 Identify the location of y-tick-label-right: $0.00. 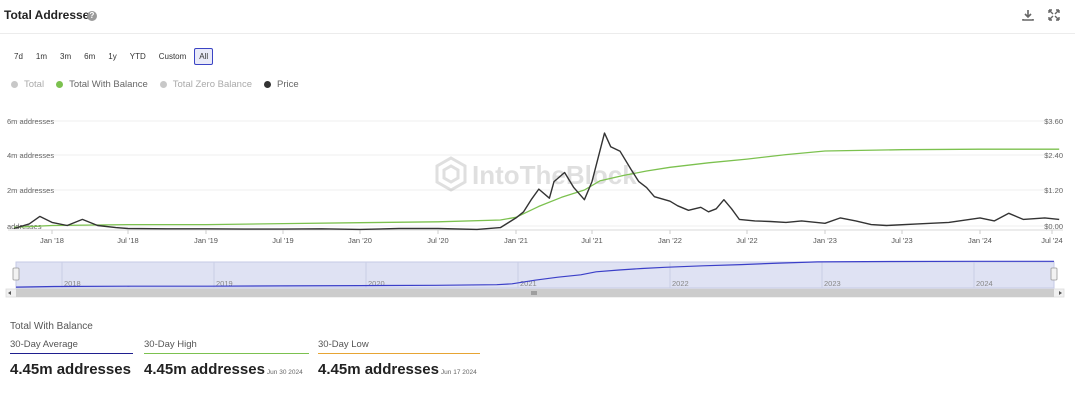
(1053, 226).